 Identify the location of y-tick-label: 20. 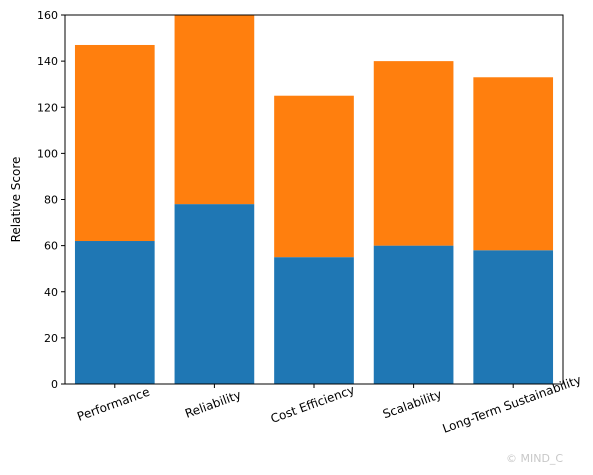
(51, 338).